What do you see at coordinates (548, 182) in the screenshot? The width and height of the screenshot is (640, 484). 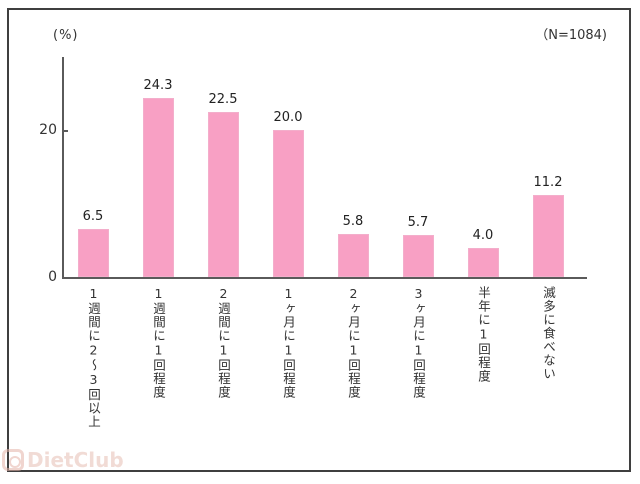 I see `bar-value-label: 11.2` at bounding box center [548, 182].